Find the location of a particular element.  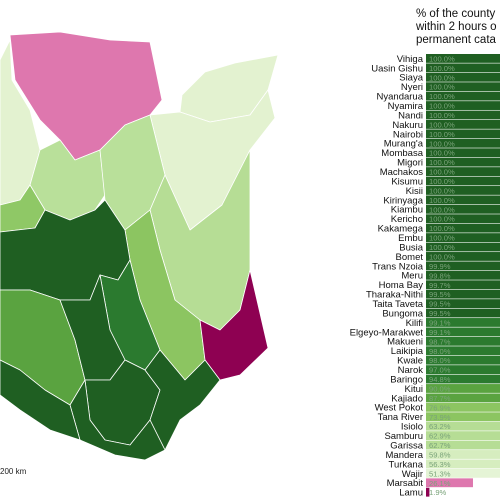

county-label: Garissa is located at coordinates (406, 445).